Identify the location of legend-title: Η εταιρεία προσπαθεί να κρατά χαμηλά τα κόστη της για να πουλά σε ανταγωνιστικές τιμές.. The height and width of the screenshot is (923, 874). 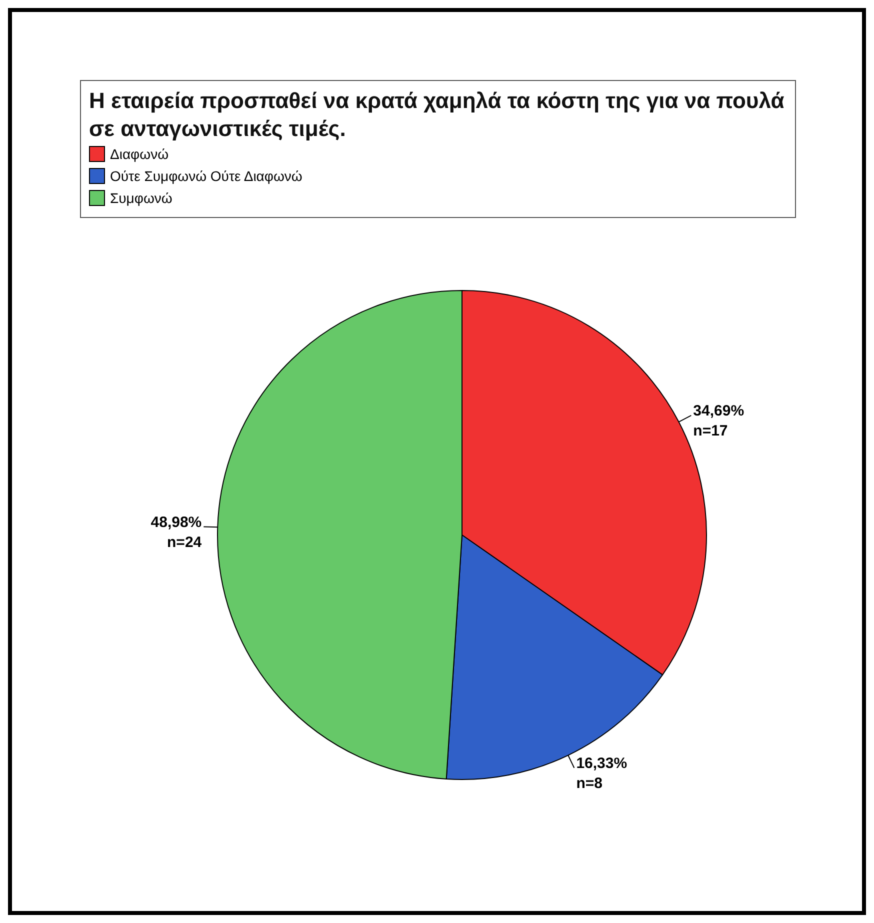
(437, 115).